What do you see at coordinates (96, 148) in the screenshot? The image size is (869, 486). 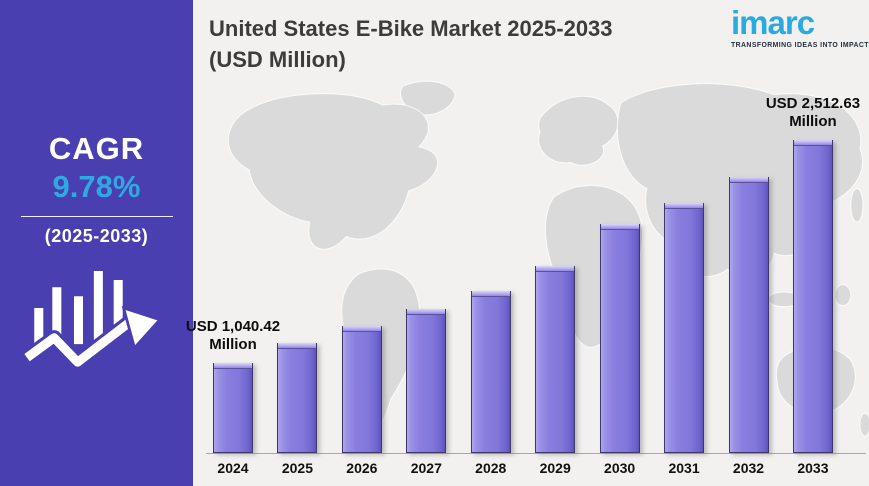 I see `cagr-label: CAGR` at bounding box center [96, 148].